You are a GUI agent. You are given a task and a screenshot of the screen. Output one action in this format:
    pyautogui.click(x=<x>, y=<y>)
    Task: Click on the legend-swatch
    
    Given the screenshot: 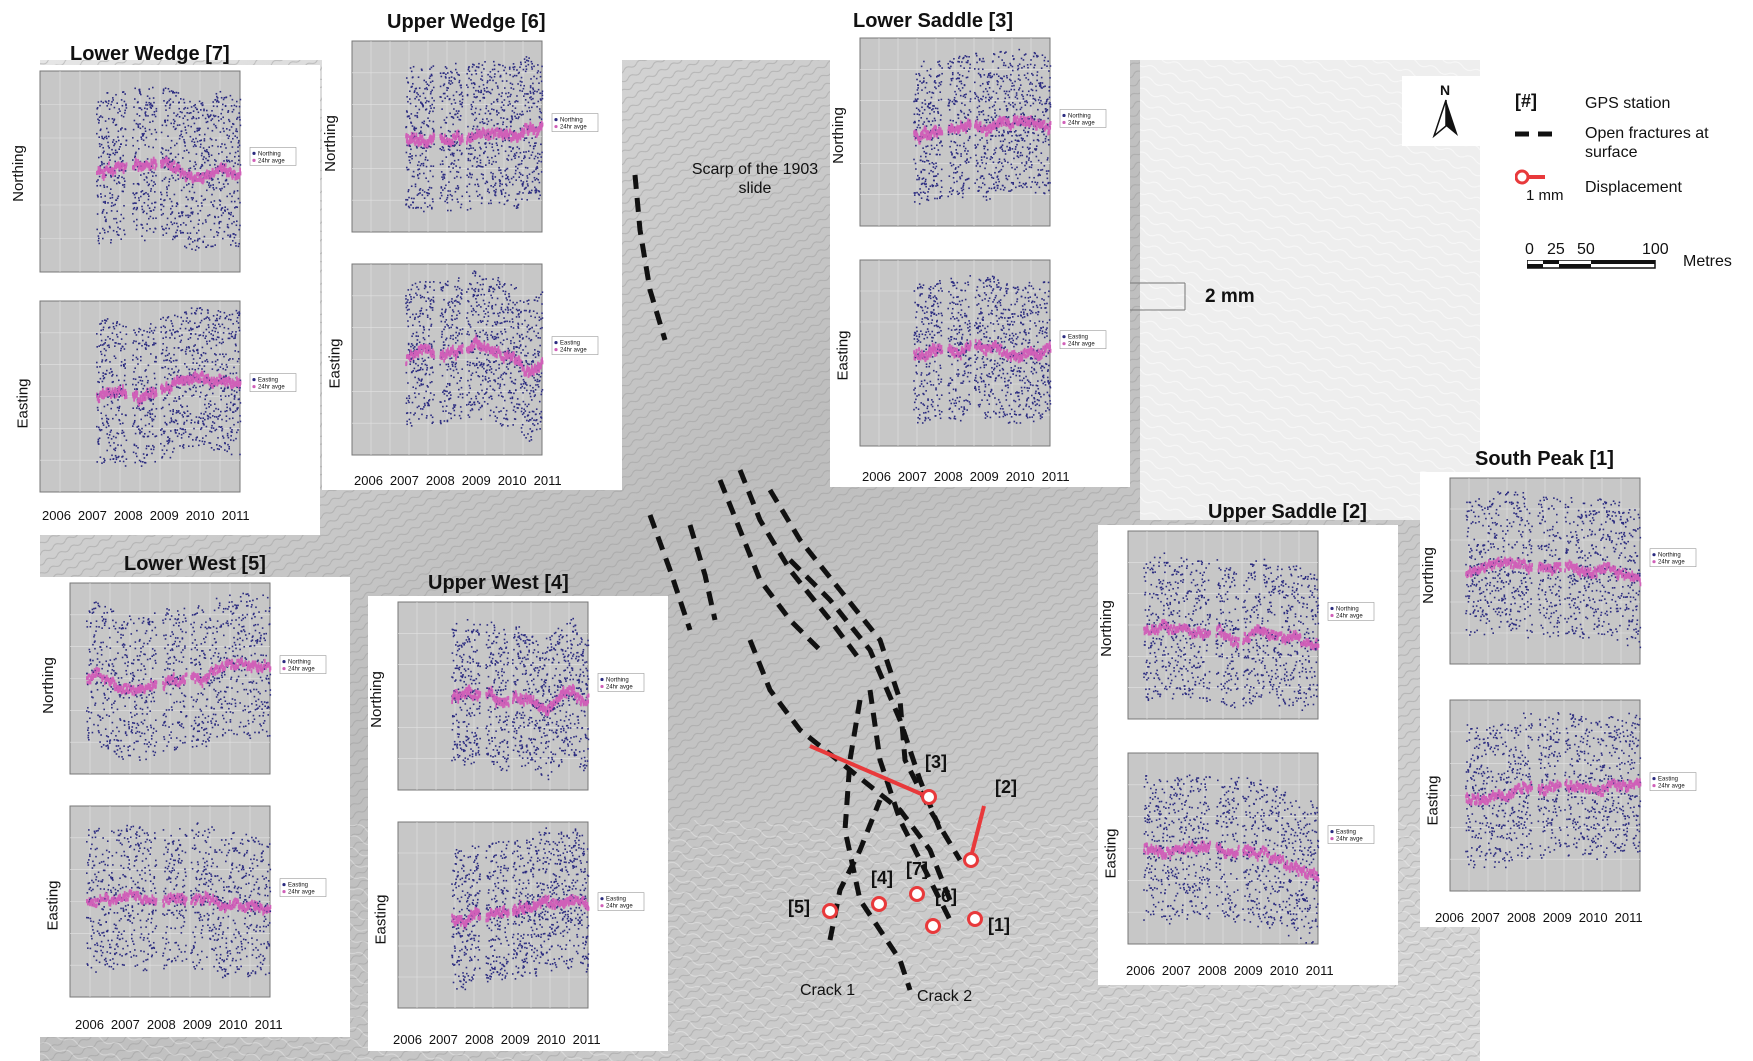 What is the action you would take?
    pyautogui.click(x=254, y=379)
    